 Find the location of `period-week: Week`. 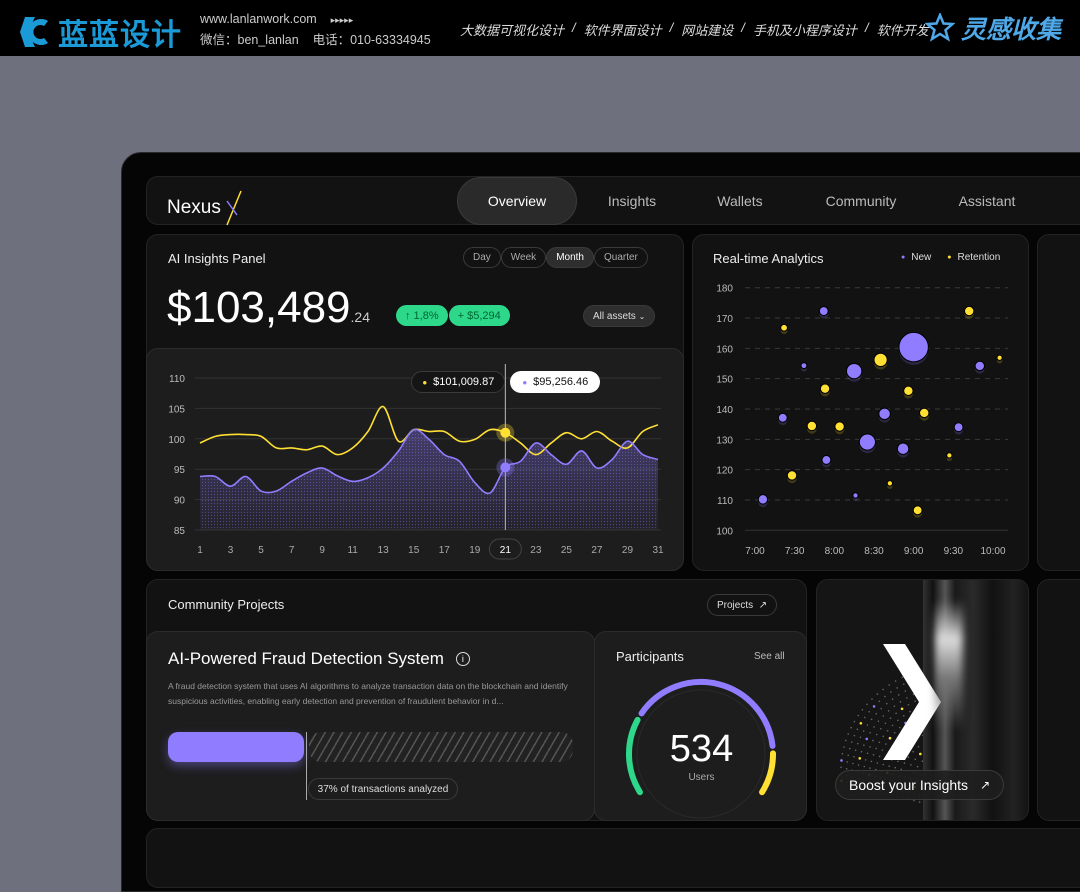

period-week: Week is located at coordinates (523, 257).